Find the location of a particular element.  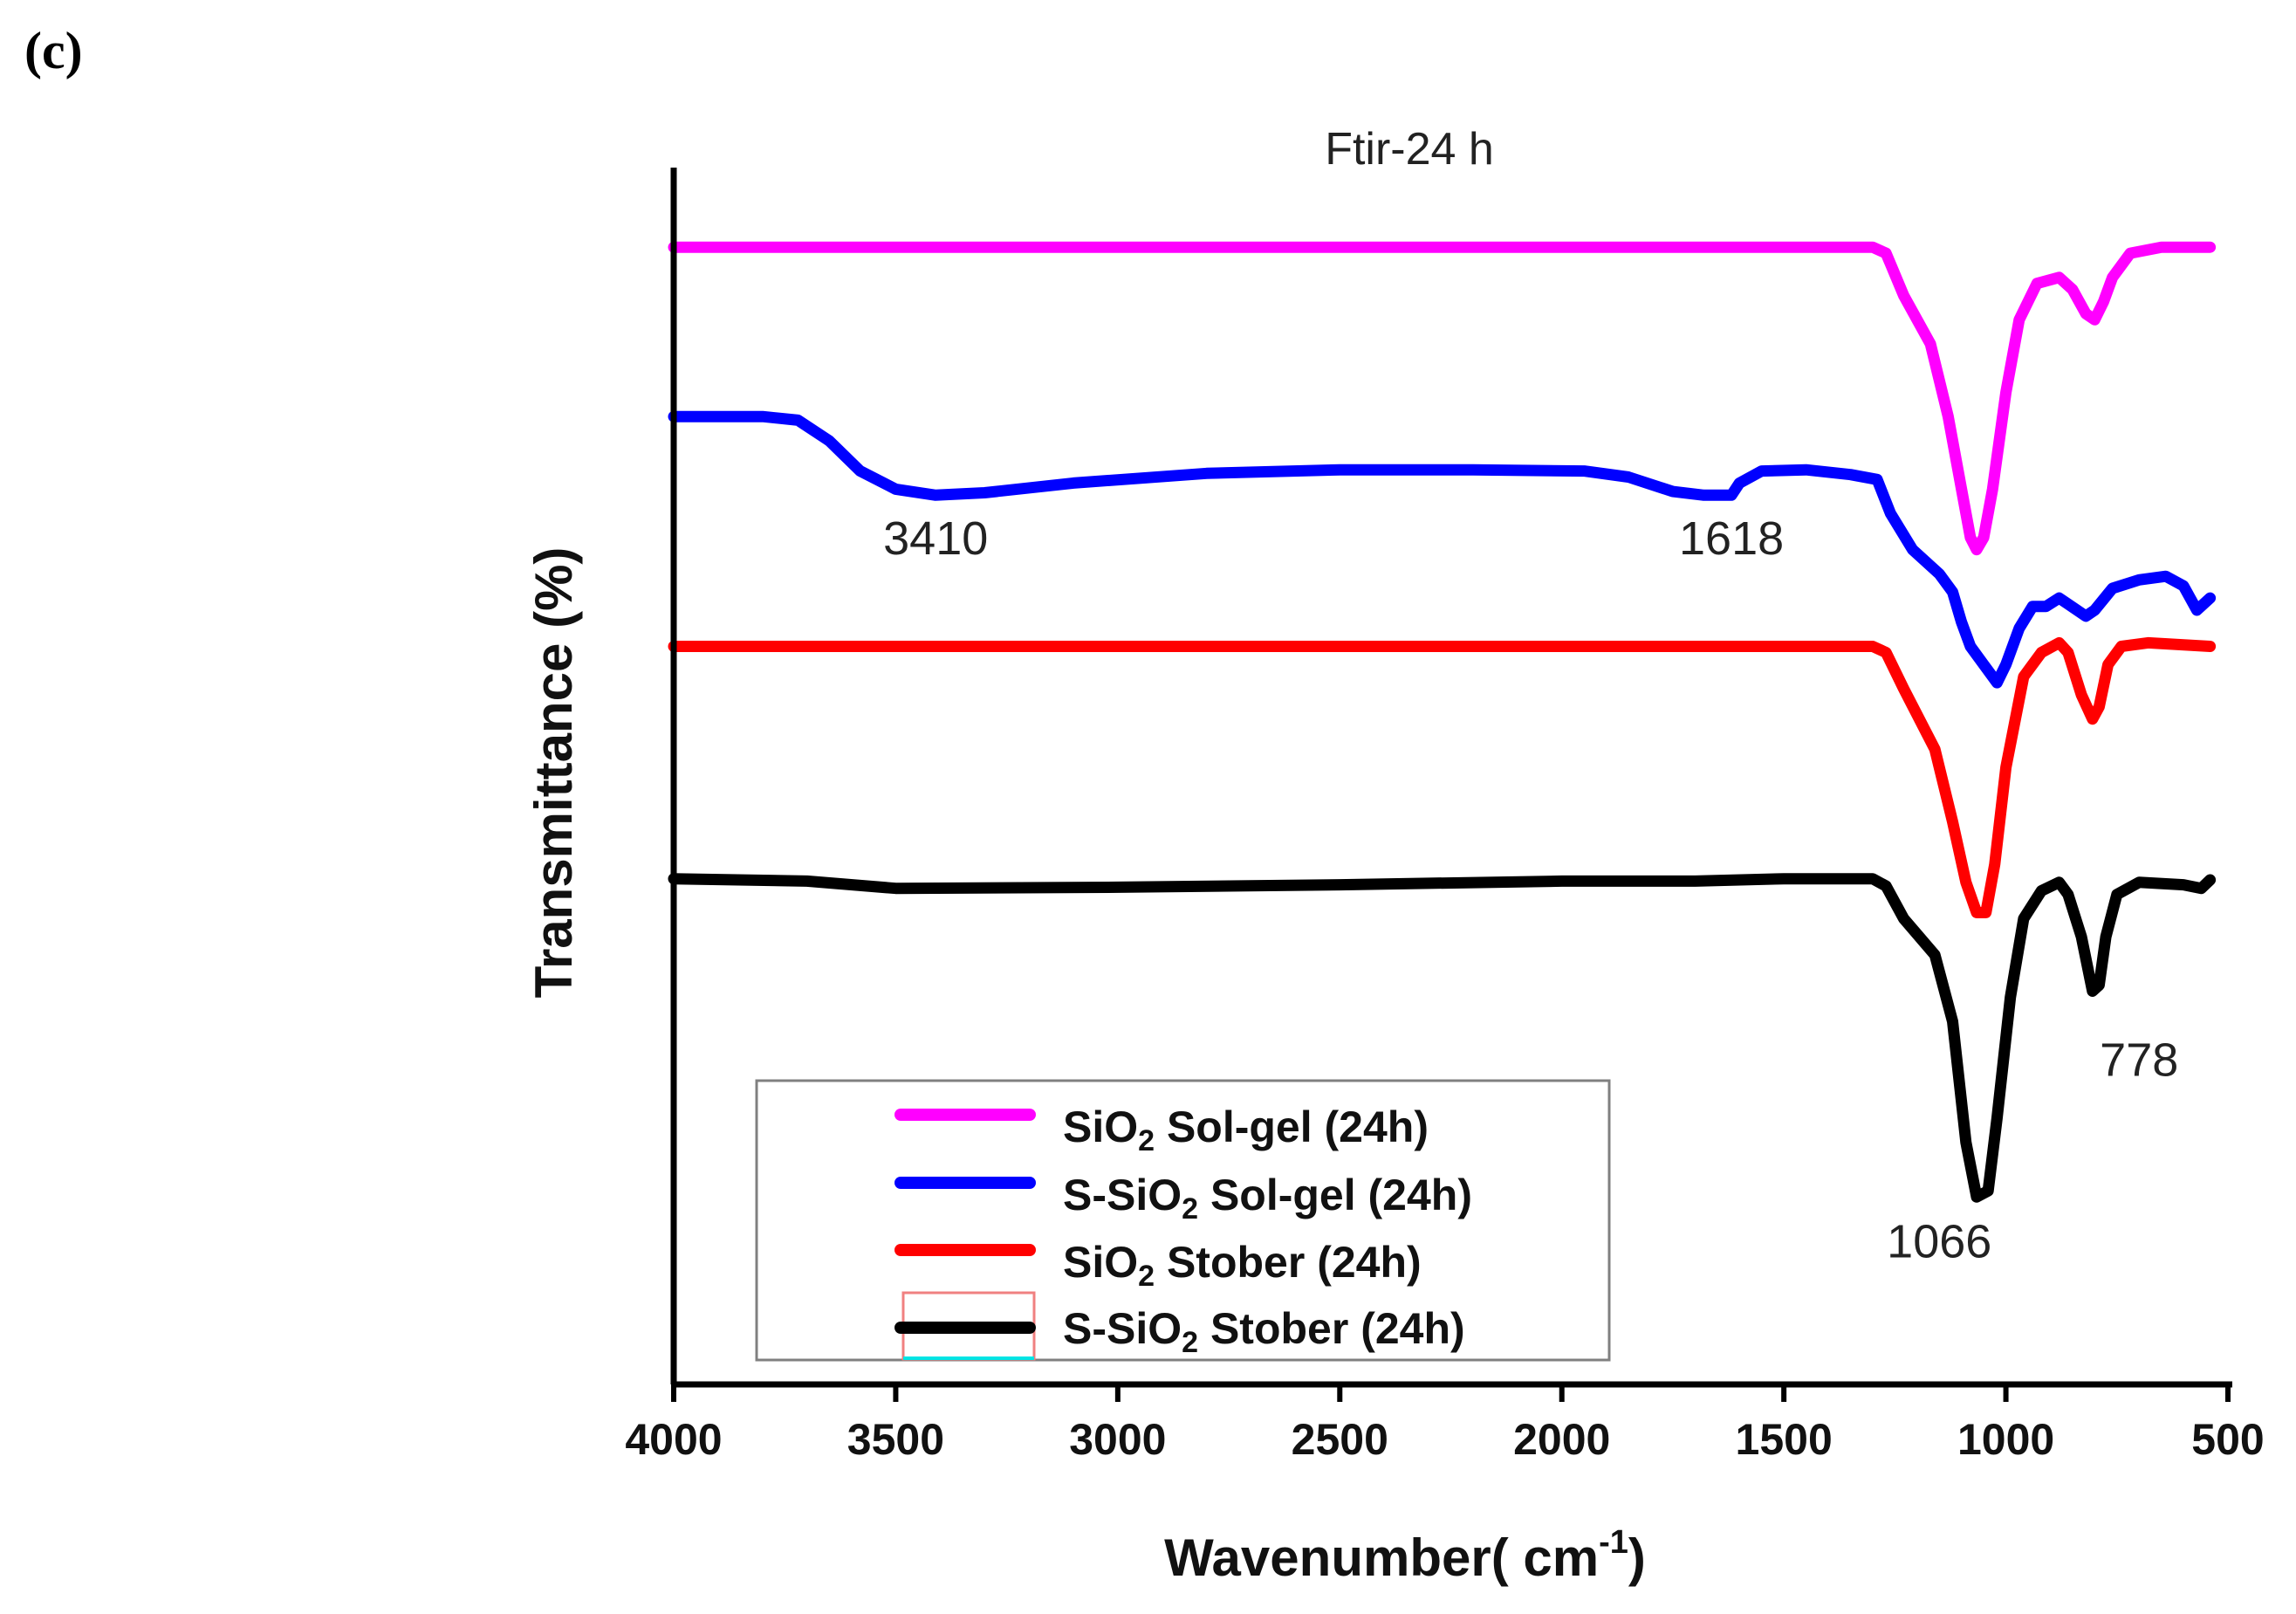

legend-label-ssio2-solgel-sub: 2 is located at coordinates (1190, 1209).